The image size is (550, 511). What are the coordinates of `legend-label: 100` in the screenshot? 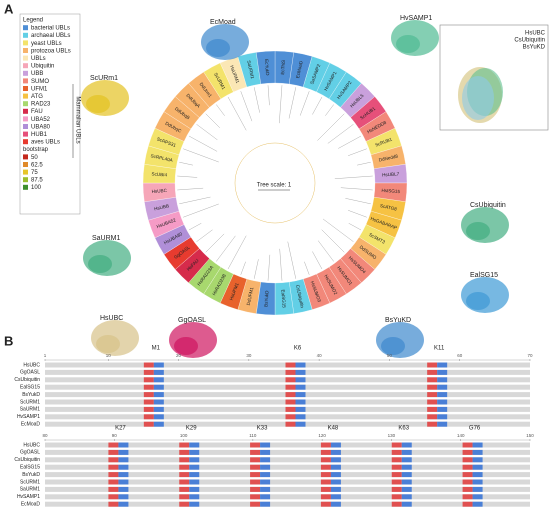 It's located at (36, 188).